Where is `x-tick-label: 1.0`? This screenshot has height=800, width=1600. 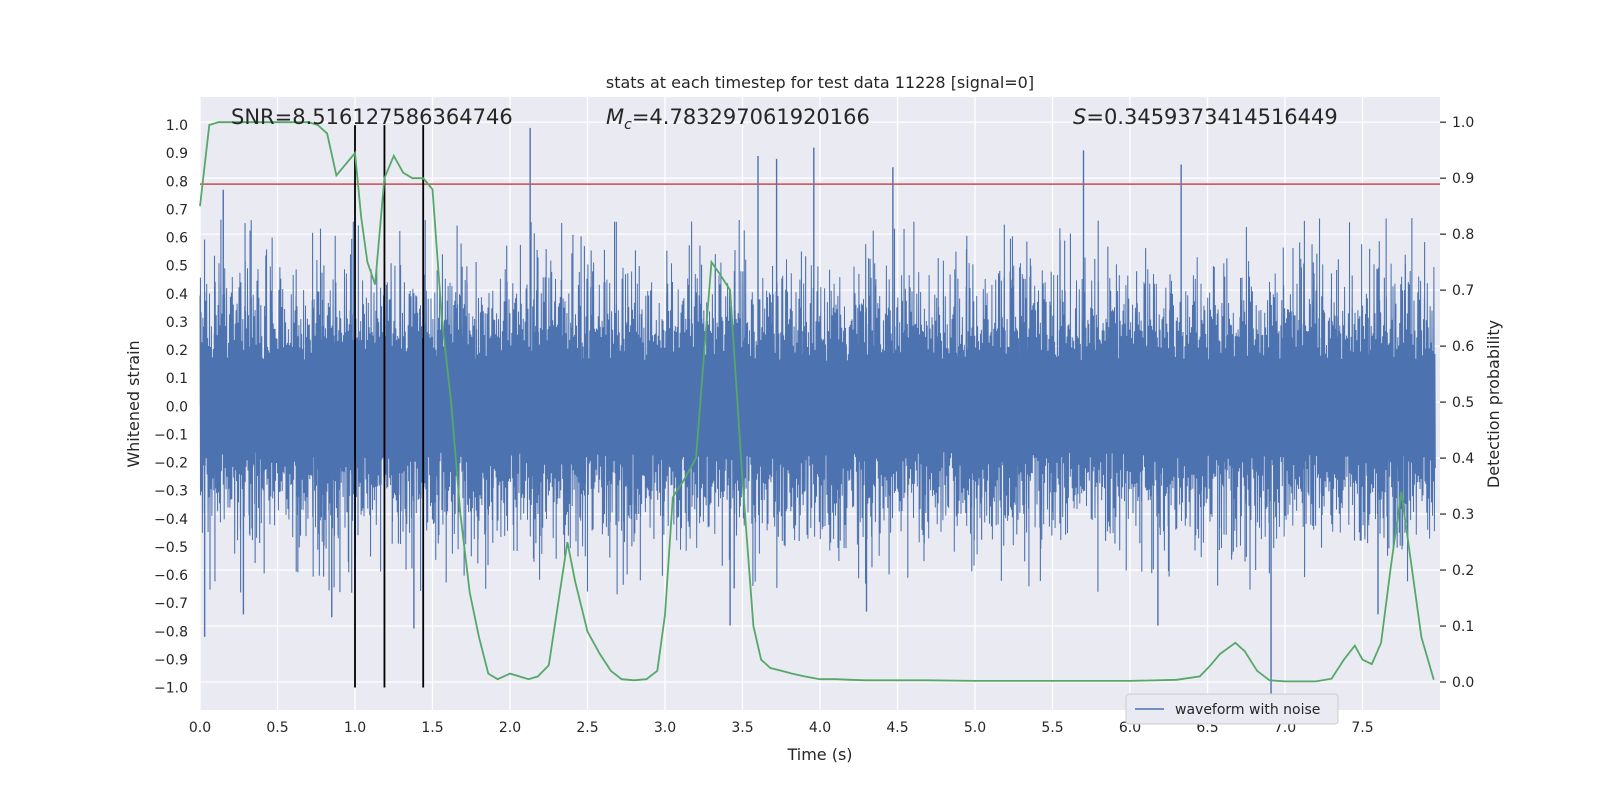 x-tick-label: 1.0 is located at coordinates (355, 728).